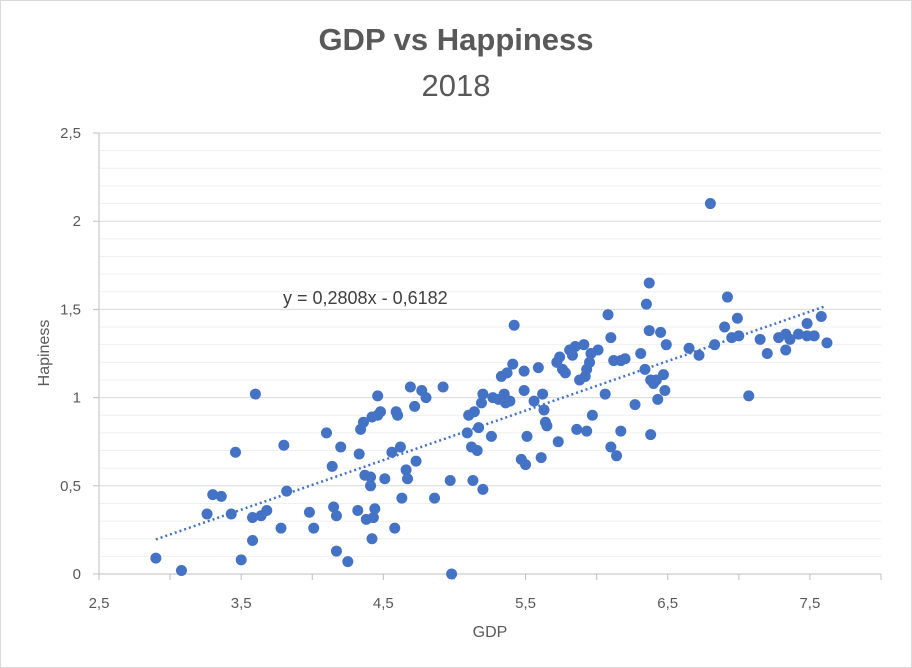 This screenshot has height=668, width=912. What do you see at coordinates (383, 603) in the screenshot?
I see `x-tick-label: 4,5` at bounding box center [383, 603].